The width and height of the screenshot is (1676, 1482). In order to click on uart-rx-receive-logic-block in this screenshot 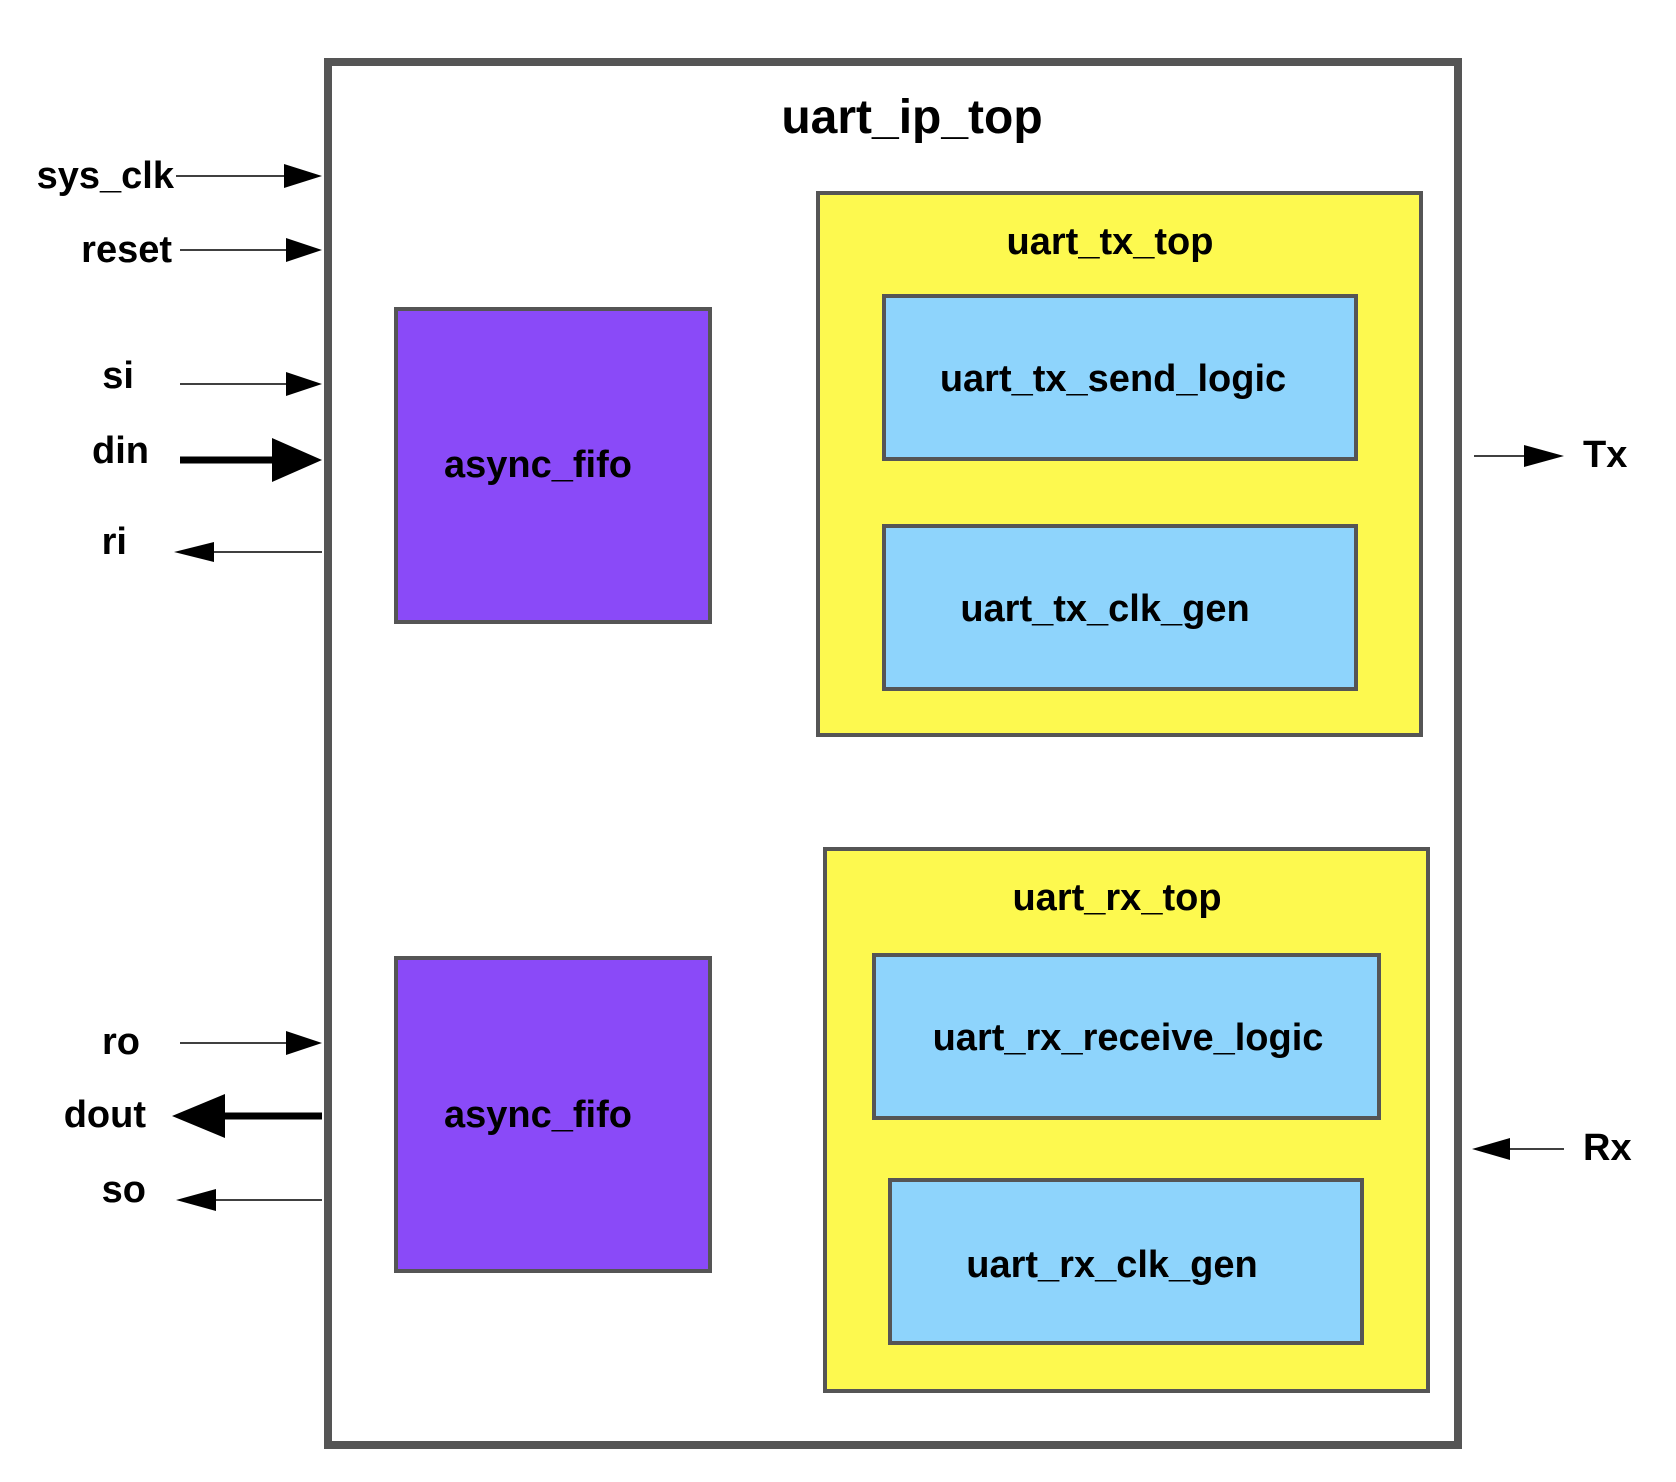, I will do `click(1126, 1036)`.